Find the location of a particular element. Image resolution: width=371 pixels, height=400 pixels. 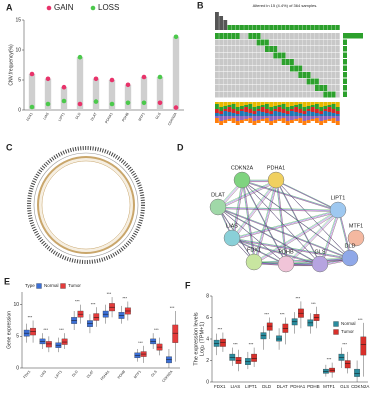

y-tick-label: 8 is located at coordinates (207, 296).